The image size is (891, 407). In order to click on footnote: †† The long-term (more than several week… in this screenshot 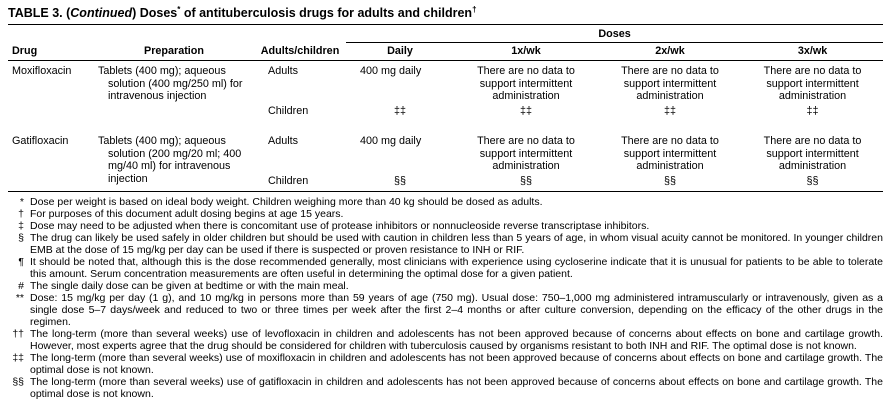, I will do `click(445, 340)`.